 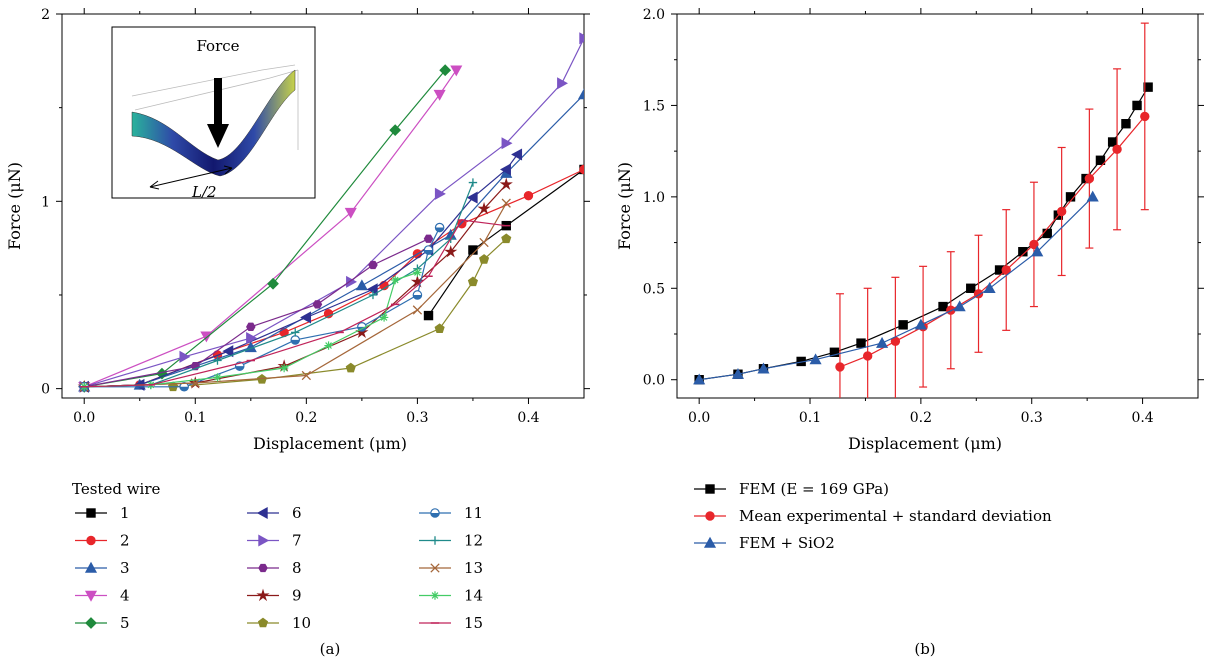 I want to click on force-arrow-icon, so click(x=218, y=136).